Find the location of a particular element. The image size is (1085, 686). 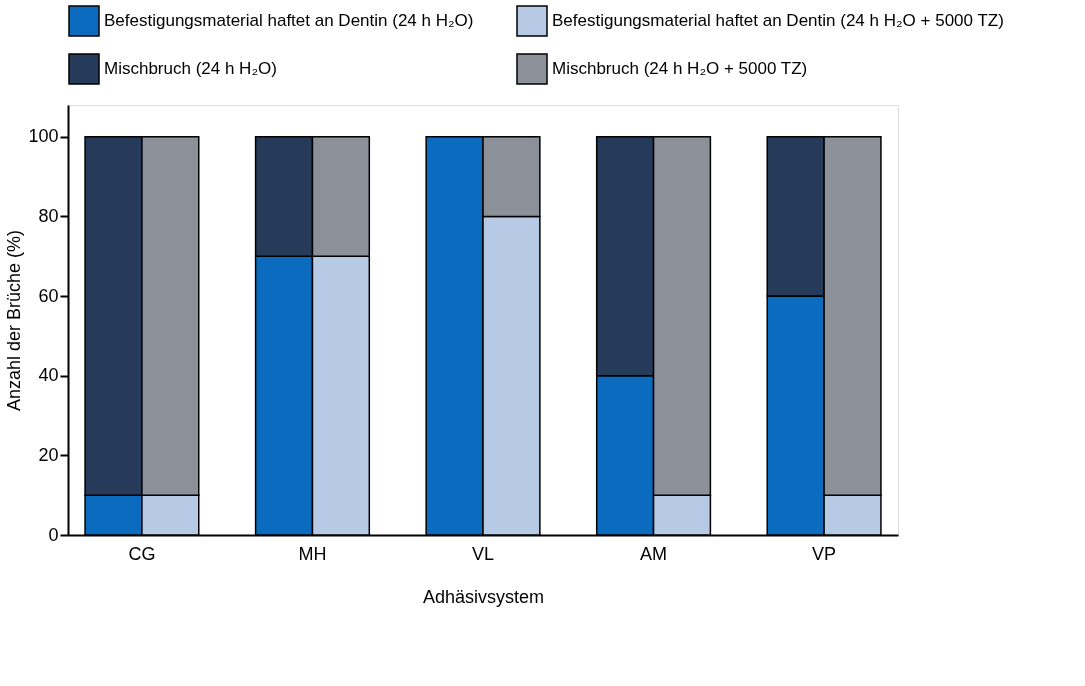

legend-label: Mischbruch (24 h H₂O) is located at coordinates (190, 68).